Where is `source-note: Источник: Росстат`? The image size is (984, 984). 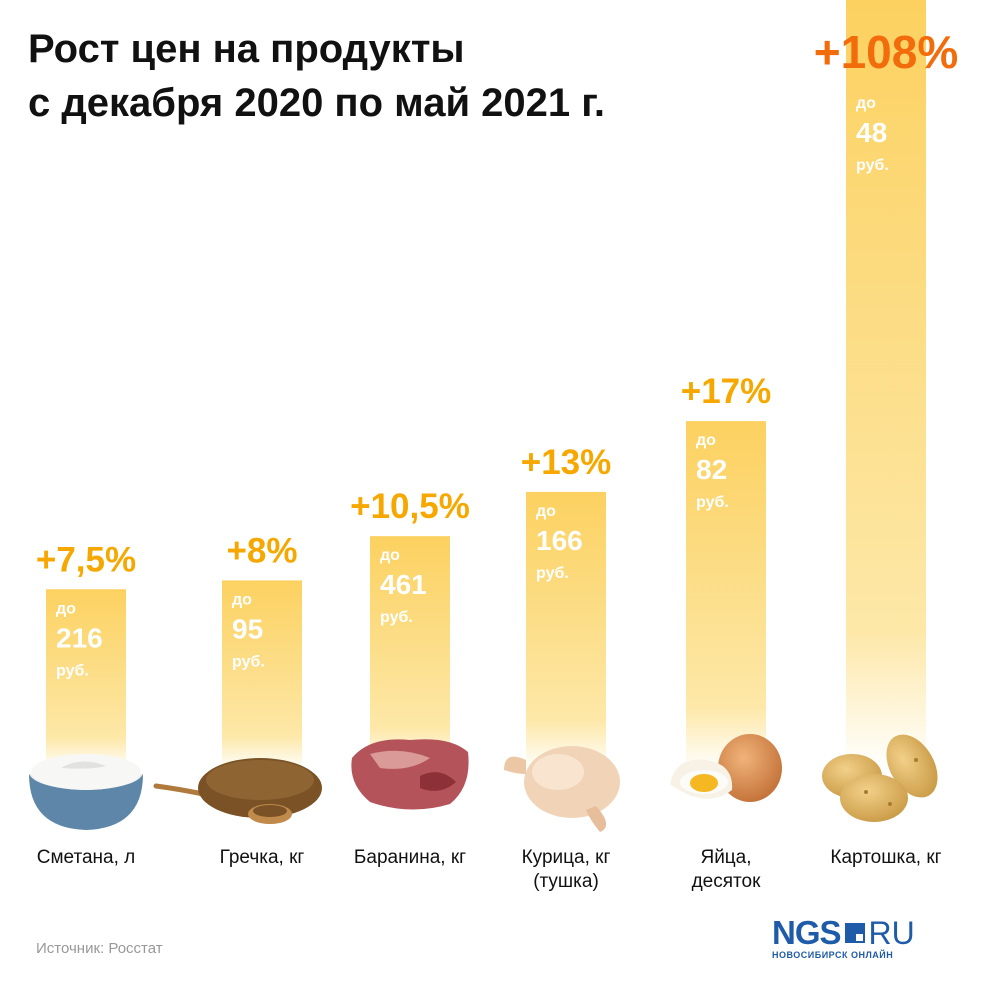 source-note: Источник: Росстат is located at coordinates (99, 948).